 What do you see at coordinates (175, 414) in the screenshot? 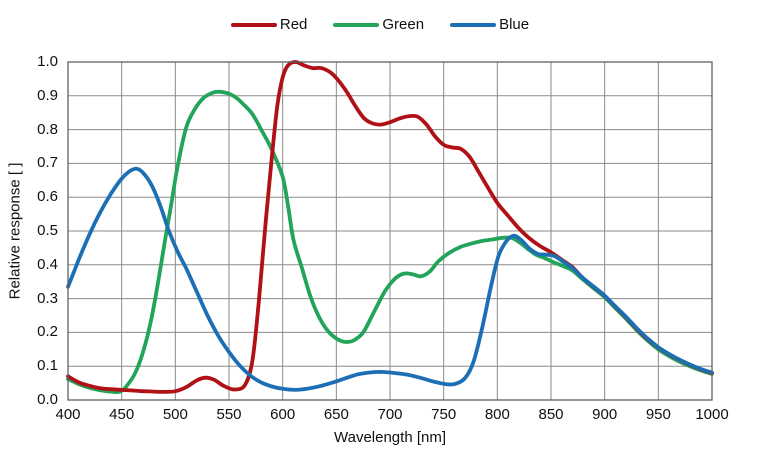
I see `x-tick-label: 500` at bounding box center [175, 414].